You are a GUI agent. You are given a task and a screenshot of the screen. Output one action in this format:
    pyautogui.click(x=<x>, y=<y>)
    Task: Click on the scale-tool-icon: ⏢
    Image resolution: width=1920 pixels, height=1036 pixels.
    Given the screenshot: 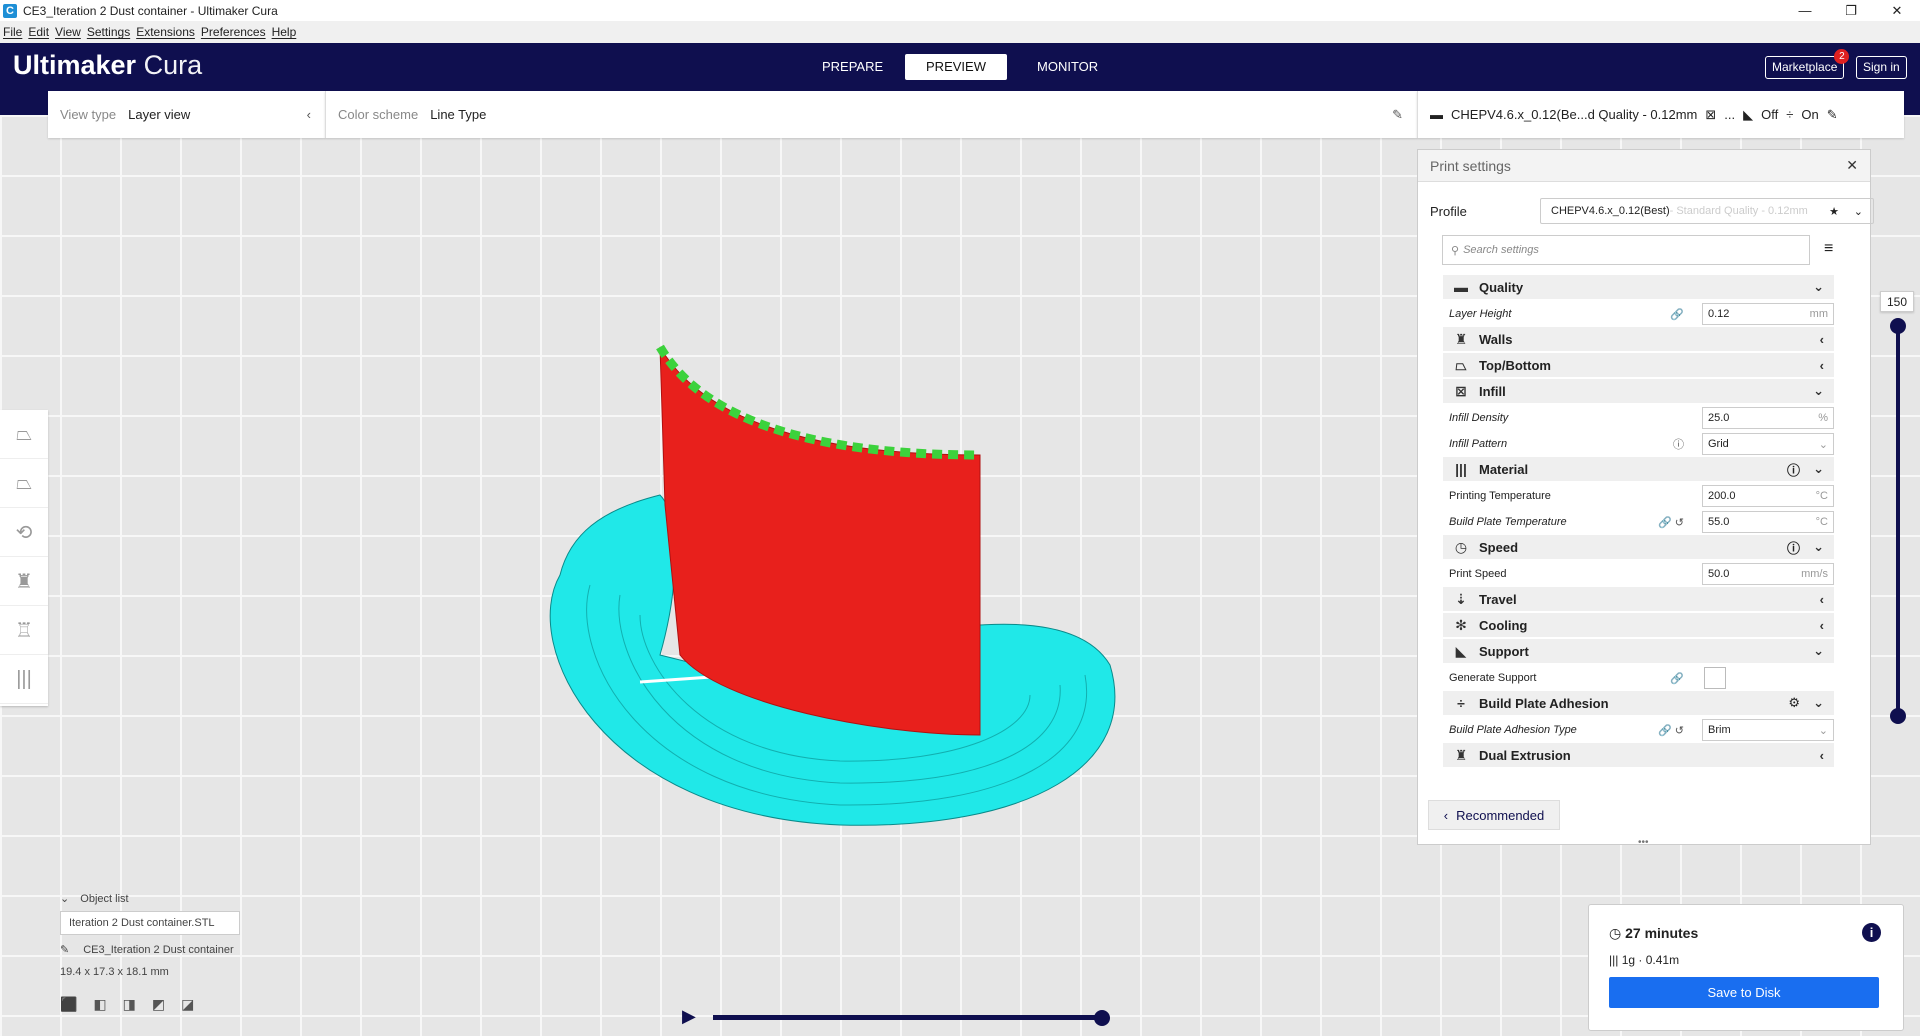 What is the action you would take?
    pyautogui.click(x=24, y=483)
    